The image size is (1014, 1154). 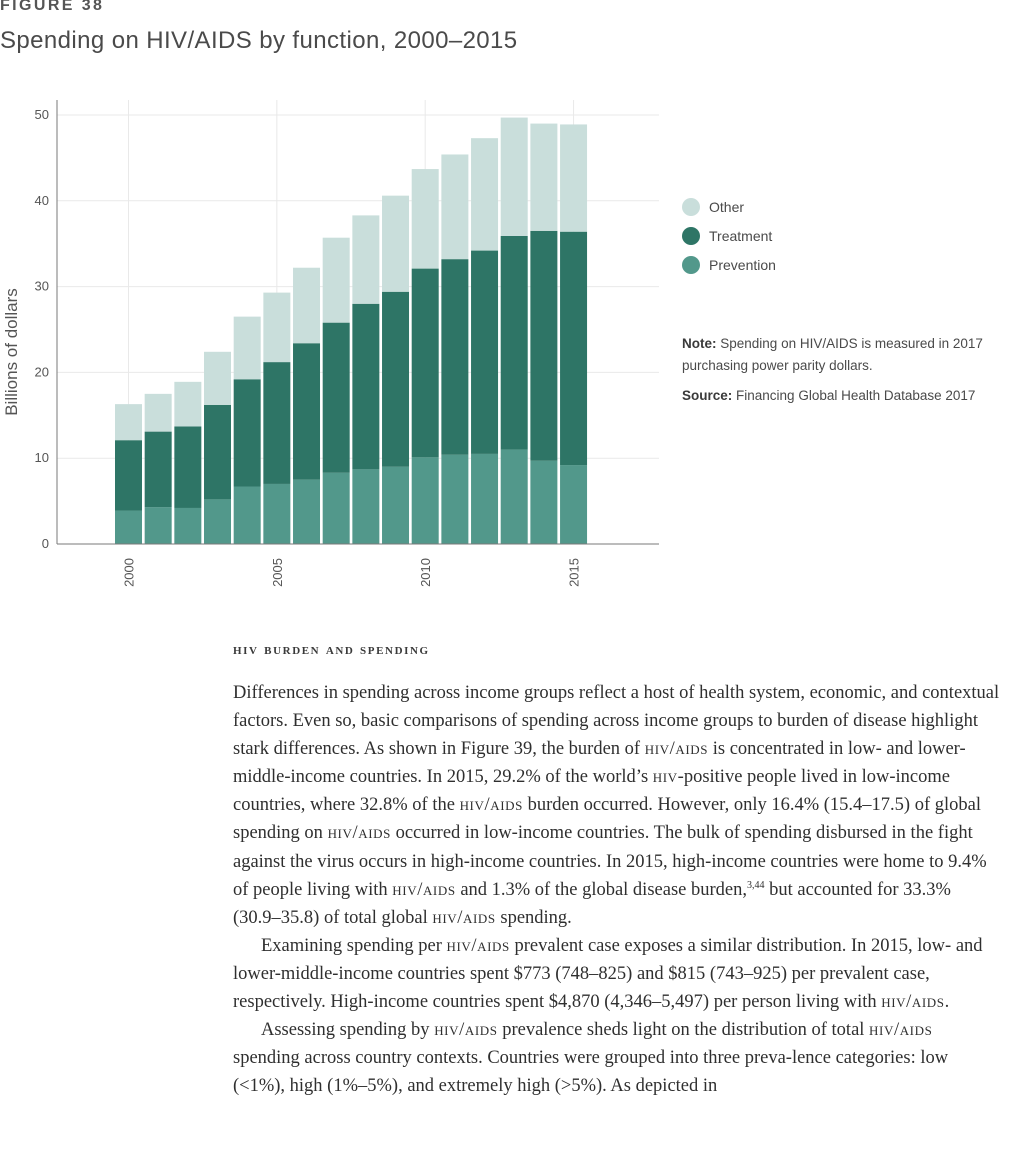 I want to click on bar-prevention-2008, so click(x=366, y=506).